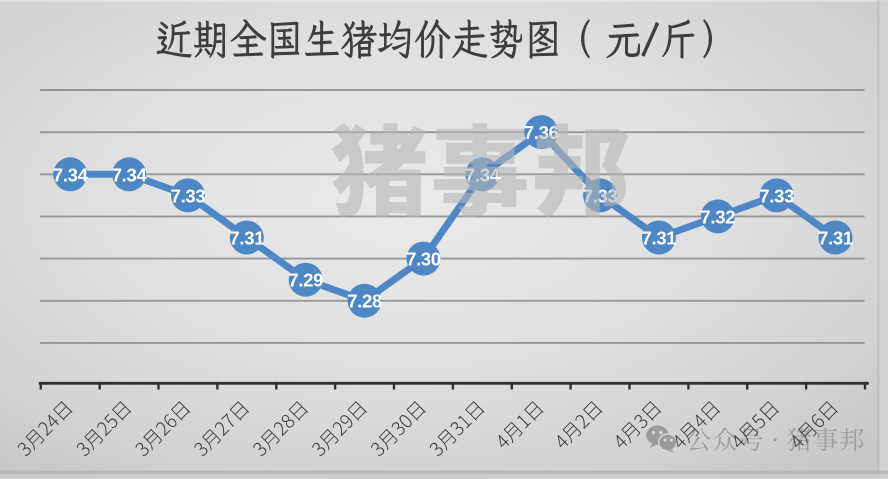  Describe the element at coordinates (717, 216) in the screenshot. I see `svg-text: 7.32` at that location.